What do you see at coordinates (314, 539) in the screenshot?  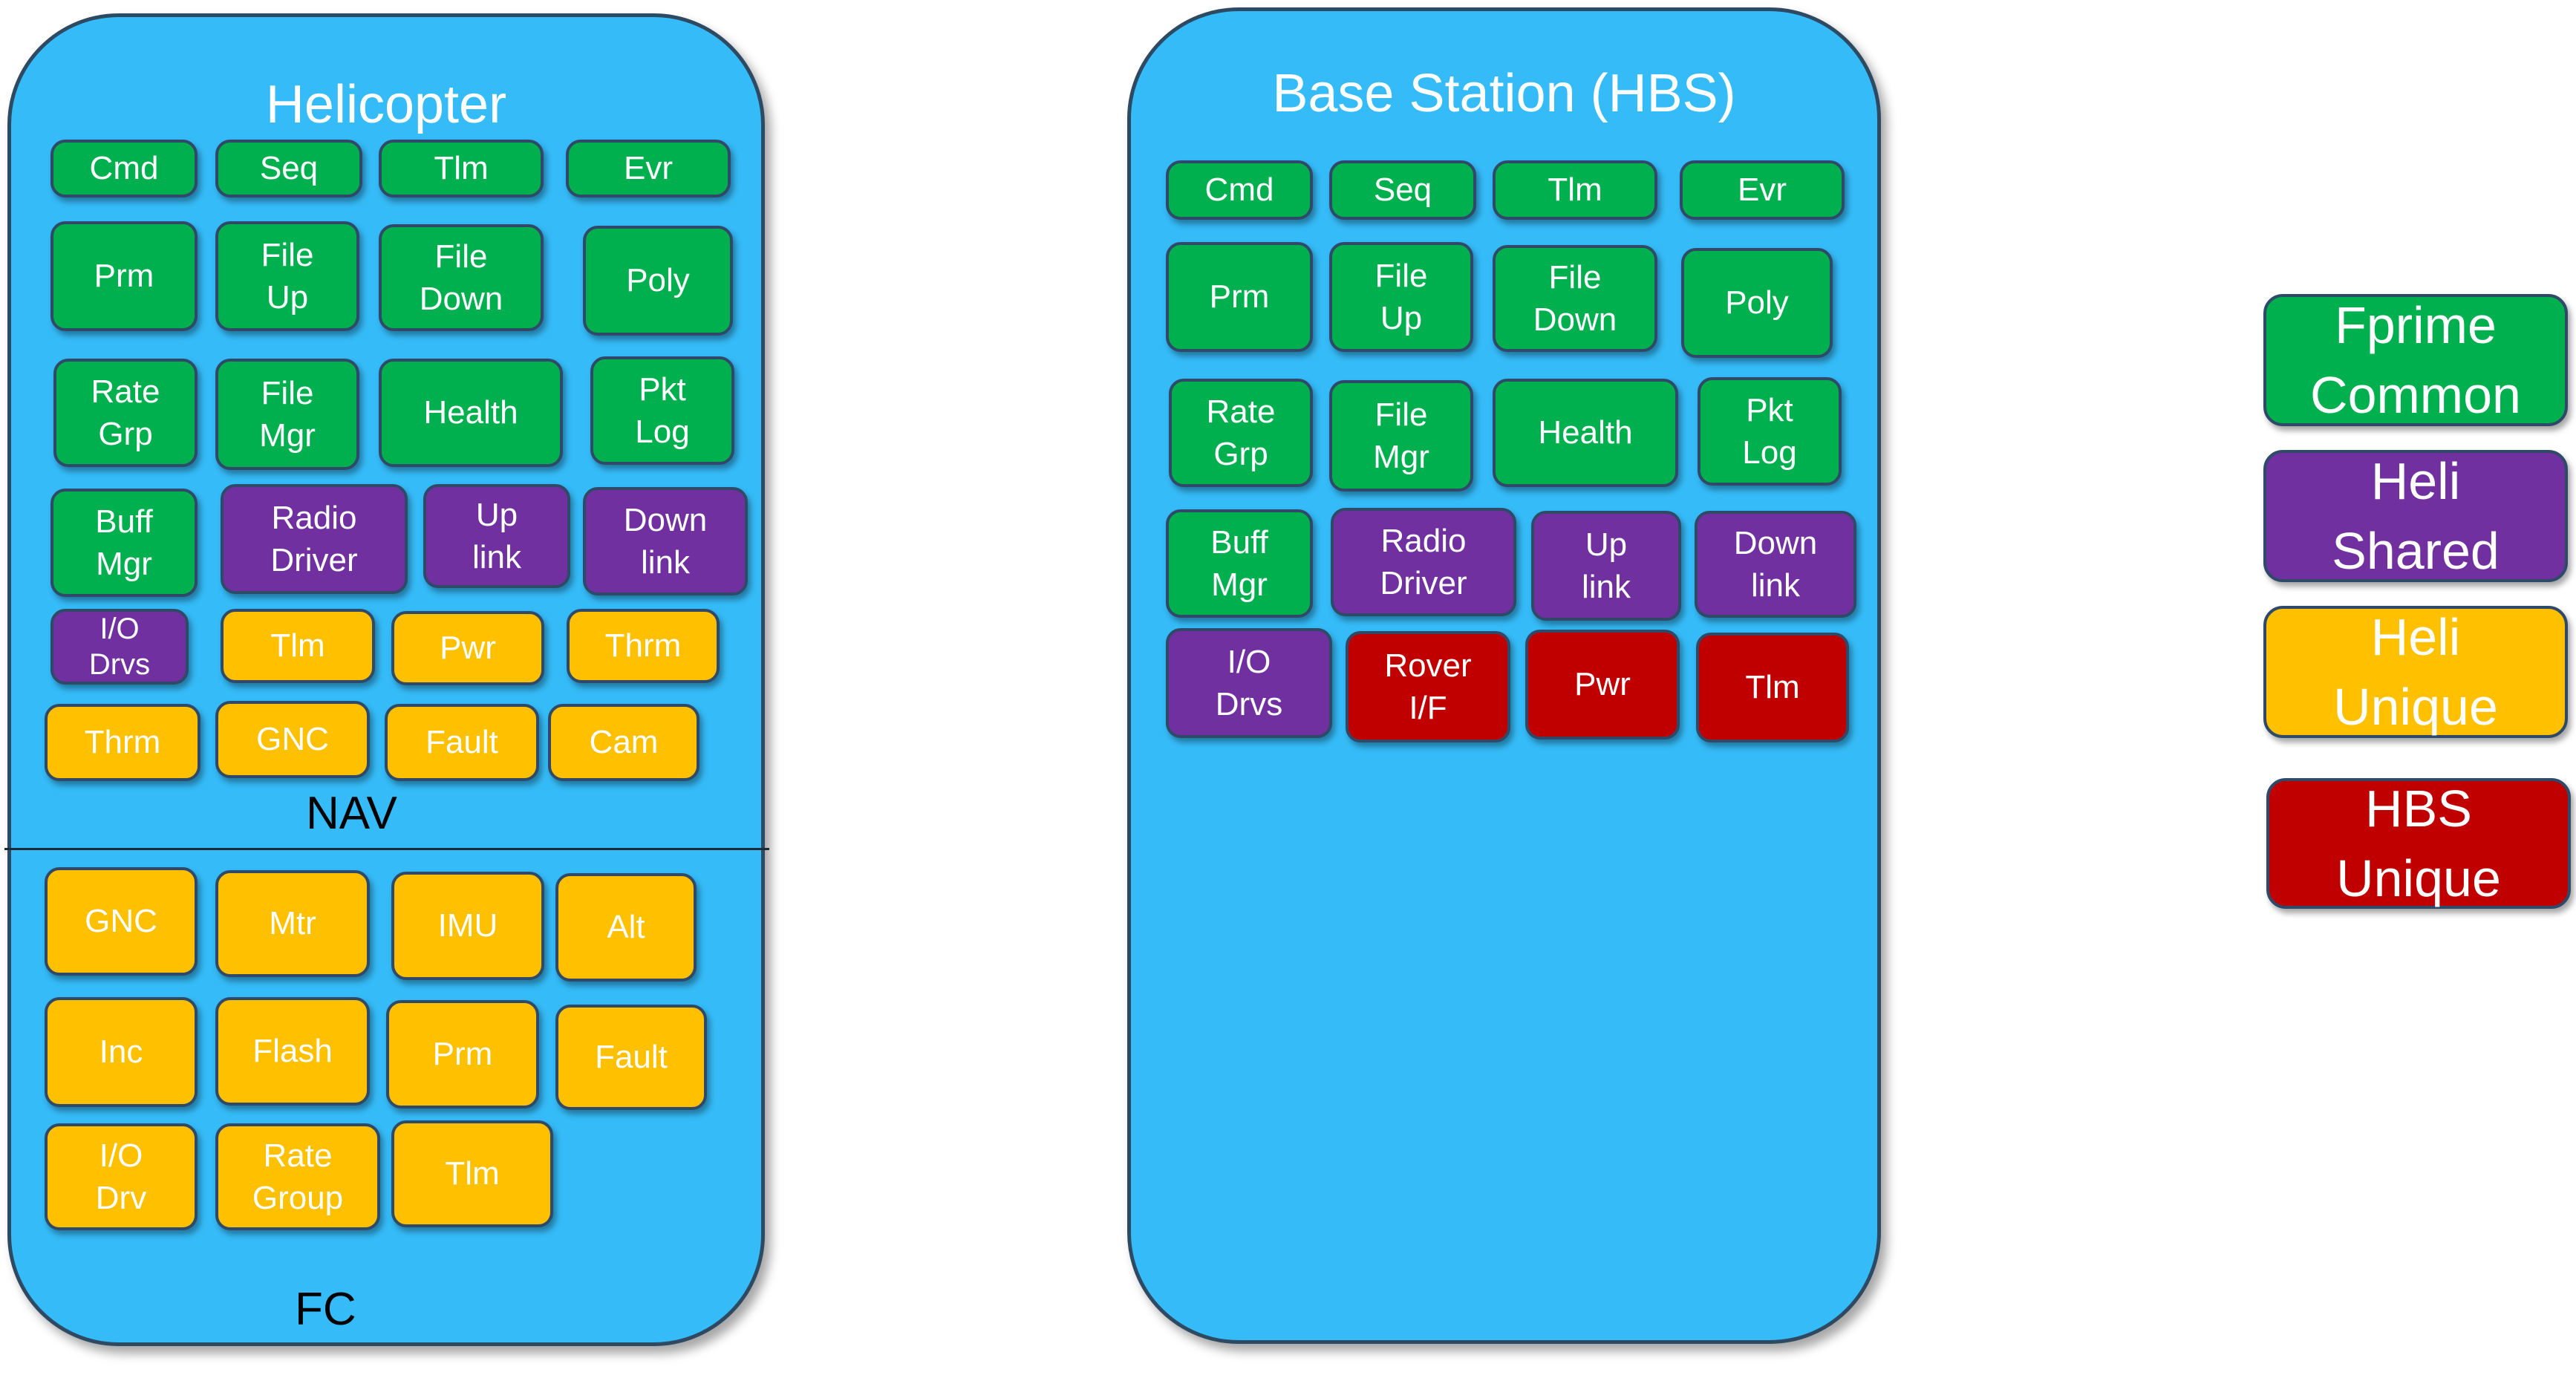 I see `nav-radio-driver-component: Radio Driver` at bounding box center [314, 539].